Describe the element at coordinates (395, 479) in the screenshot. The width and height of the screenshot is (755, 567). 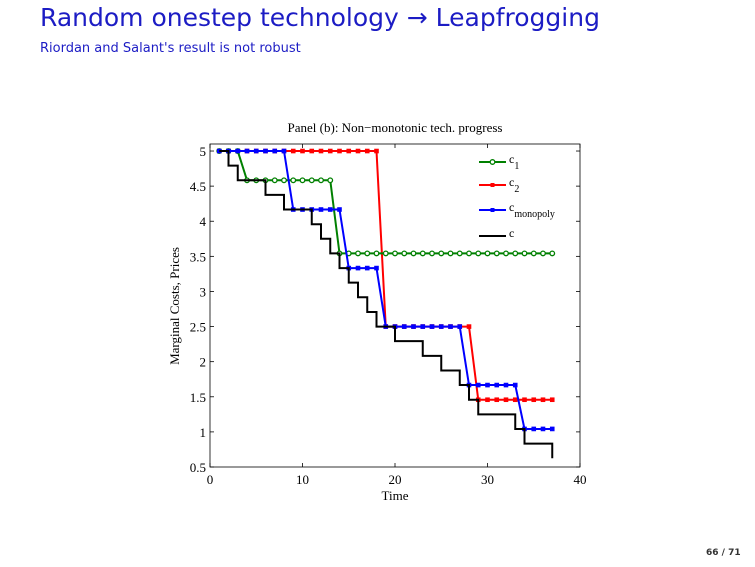
I see `x-tick-label: 20` at that location.